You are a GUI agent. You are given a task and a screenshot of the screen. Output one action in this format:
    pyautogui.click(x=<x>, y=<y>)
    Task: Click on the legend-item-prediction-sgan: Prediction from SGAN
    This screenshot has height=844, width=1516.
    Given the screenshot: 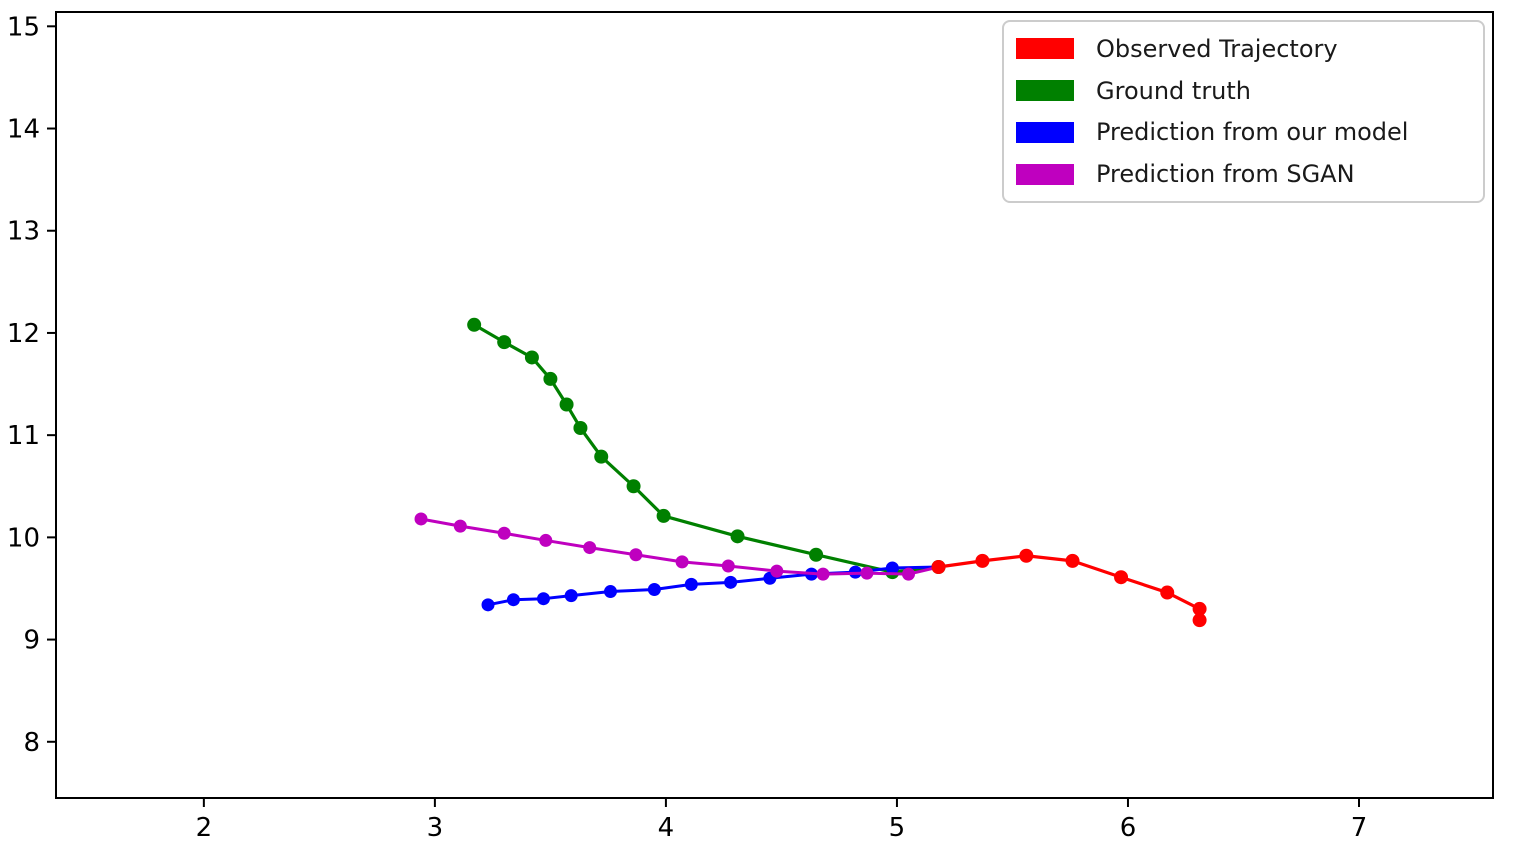 What is the action you would take?
    pyautogui.click(x=1243, y=174)
    